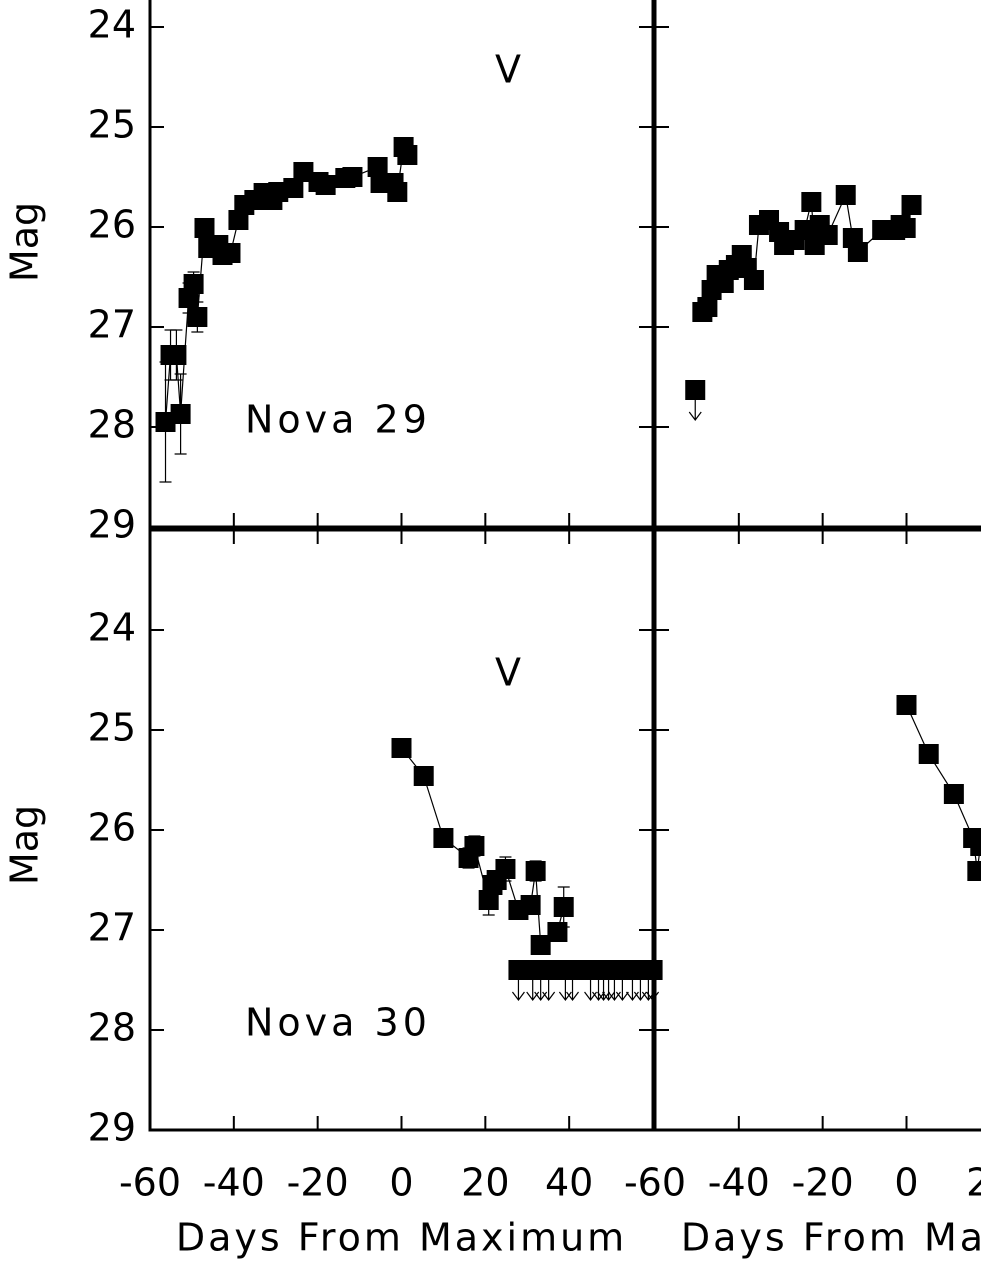 The height and width of the screenshot is (1269, 981). What do you see at coordinates (338, 420) in the screenshot?
I see `nova-label: Nova 29` at bounding box center [338, 420].